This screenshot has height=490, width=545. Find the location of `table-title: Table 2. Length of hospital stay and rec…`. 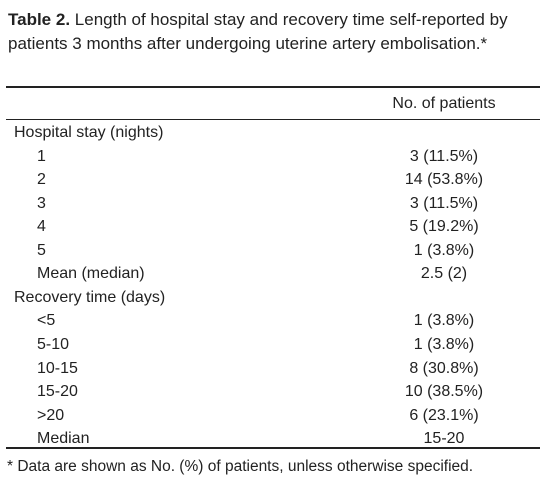

table-title: Table 2. Length of hospital stay and rec… is located at coordinates (274, 32).